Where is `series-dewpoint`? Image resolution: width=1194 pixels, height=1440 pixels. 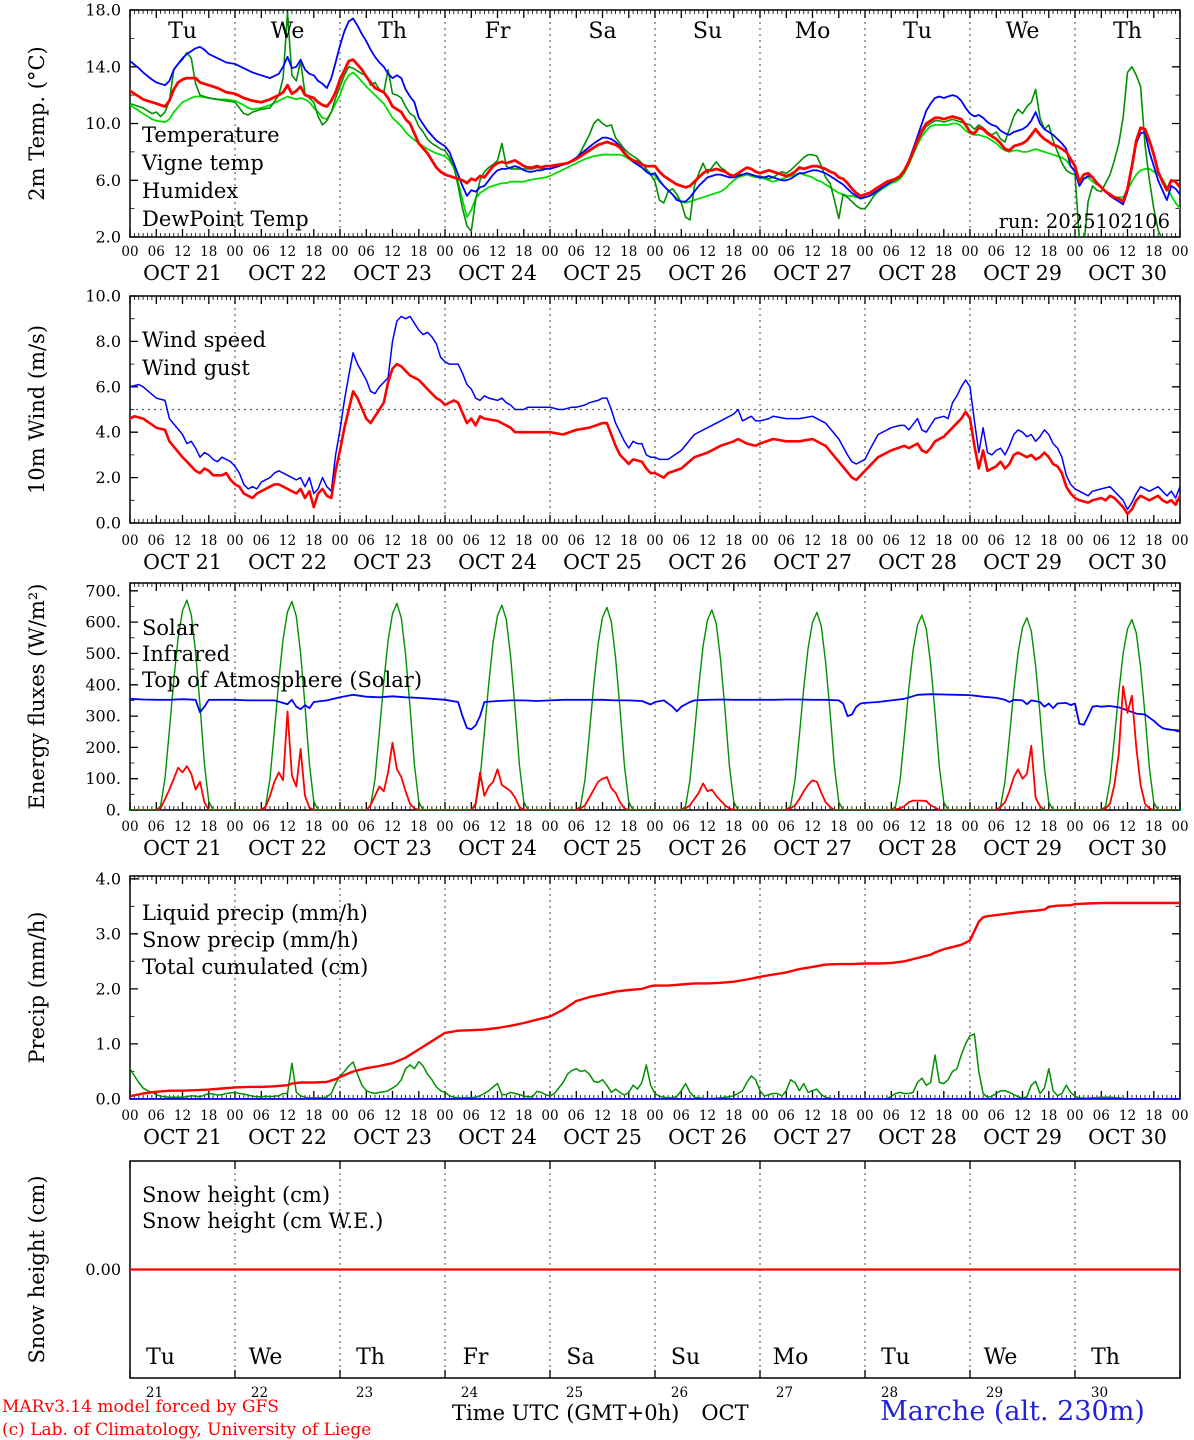 series-dewpoint is located at coordinates (655, 145).